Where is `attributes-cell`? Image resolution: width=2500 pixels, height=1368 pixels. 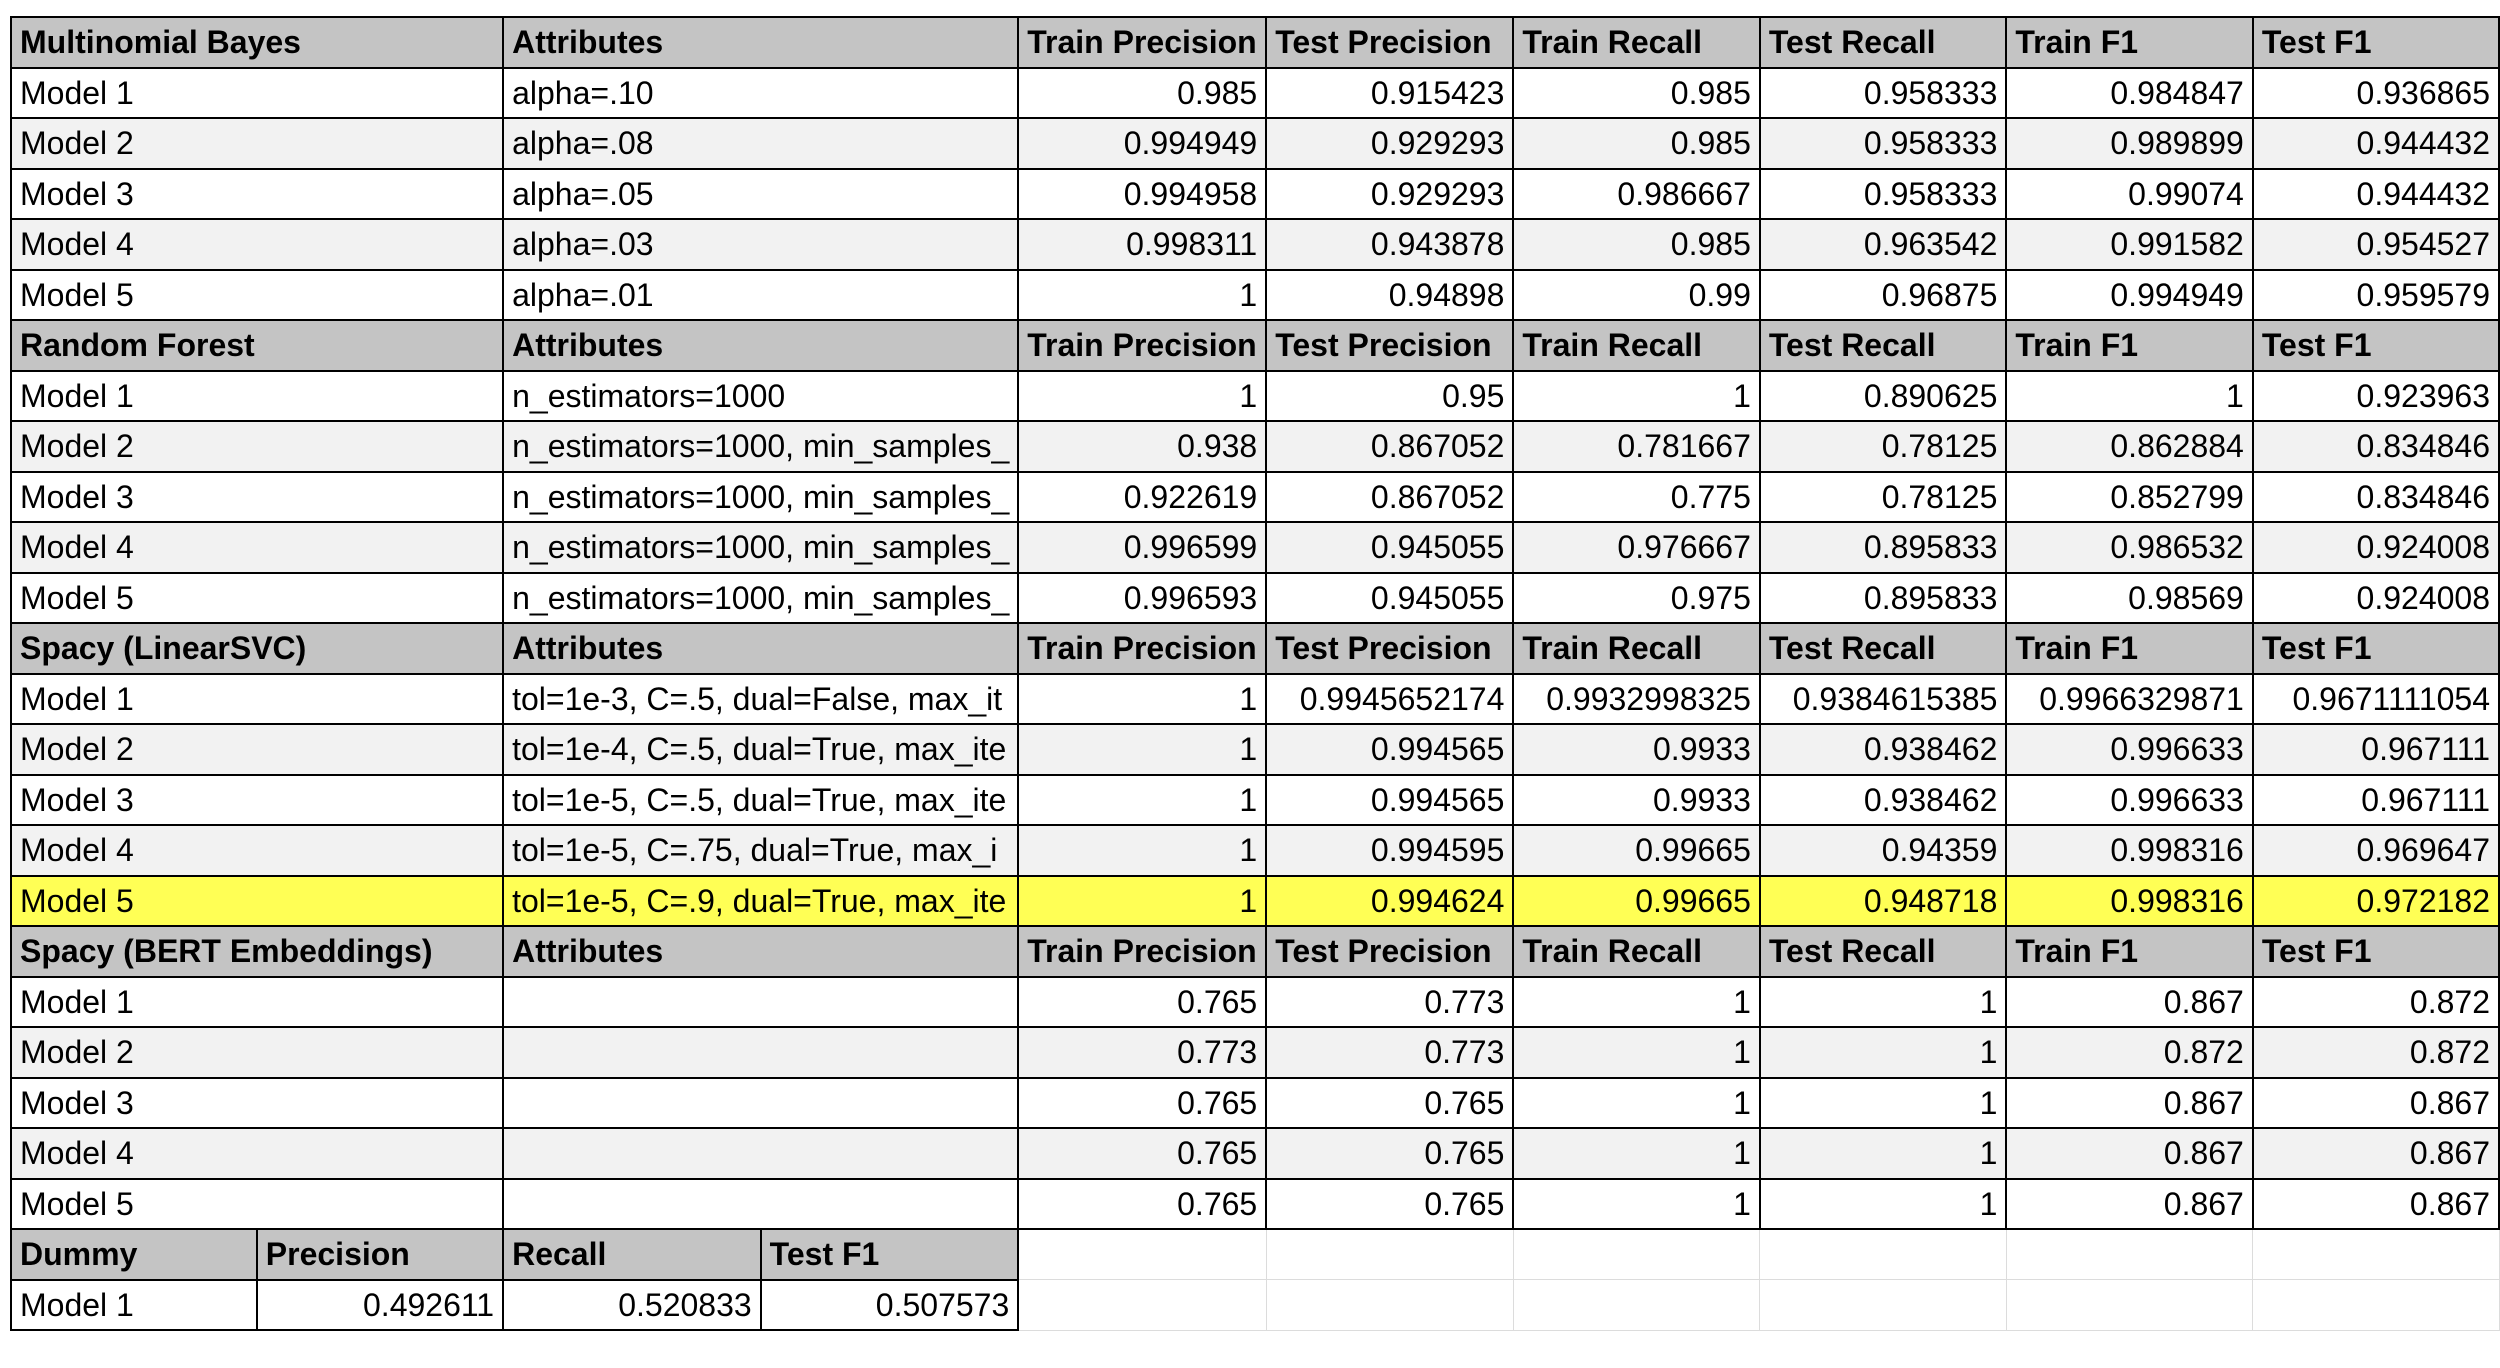 attributes-cell is located at coordinates (761, 1001).